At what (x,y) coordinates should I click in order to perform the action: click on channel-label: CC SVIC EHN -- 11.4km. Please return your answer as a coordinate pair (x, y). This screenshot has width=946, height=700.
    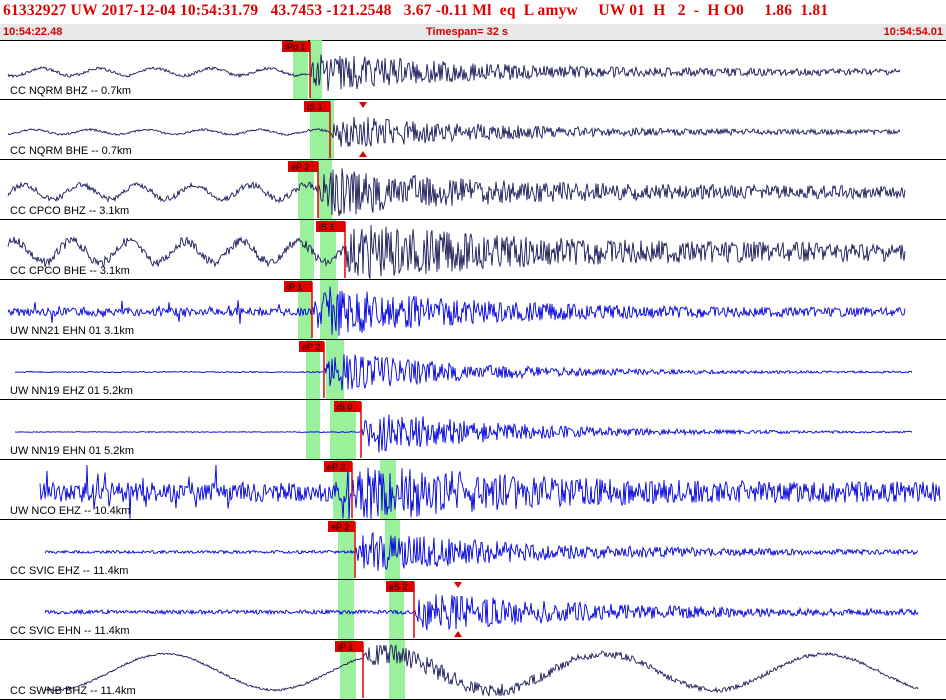
    Looking at the image, I should click on (70, 631).